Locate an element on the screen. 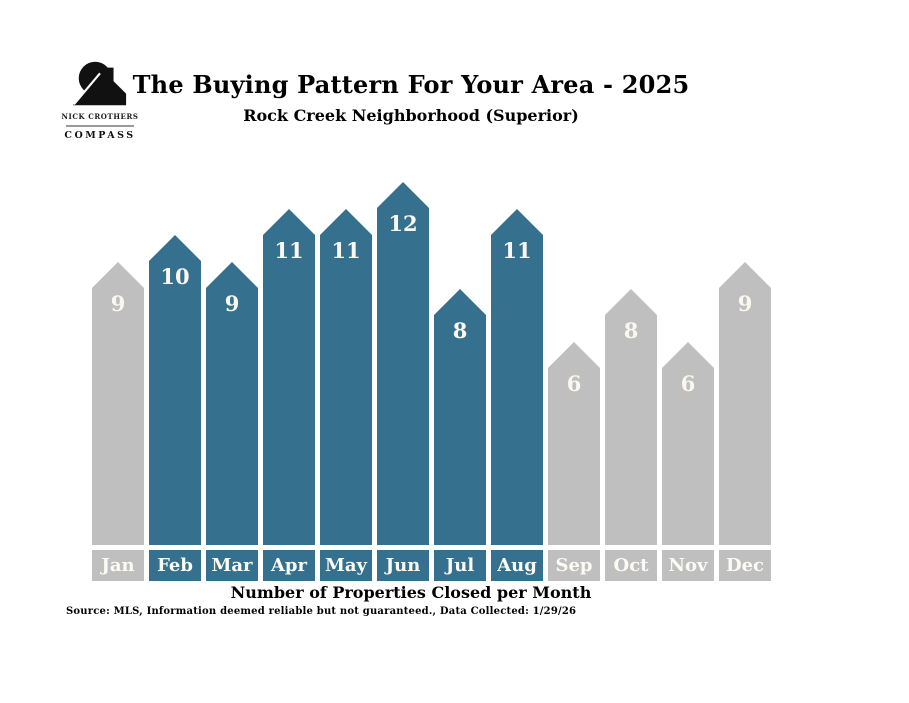 This screenshot has height=703, width=909. month-label-oct: Oct is located at coordinates (631, 565).